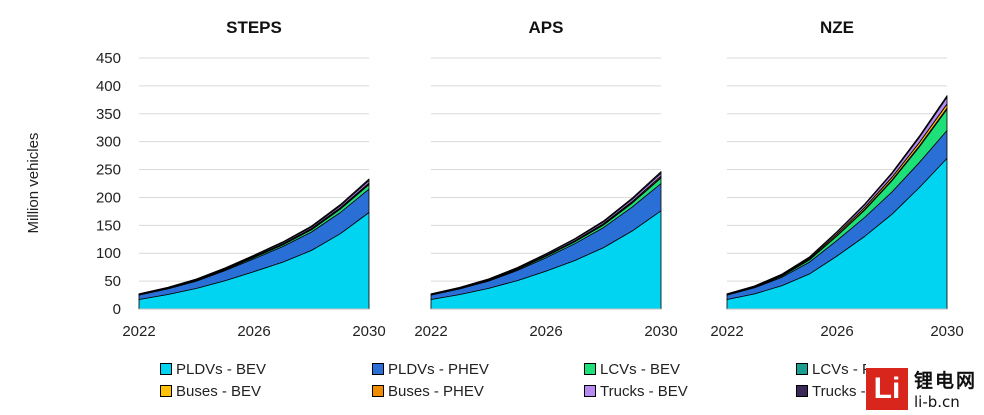 Image resolution: width=984 pixels, height=415 pixels. Describe the element at coordinates (545, 331) in the screenshot. I see `x-tick-label-aps-2026: 2026` at that location.